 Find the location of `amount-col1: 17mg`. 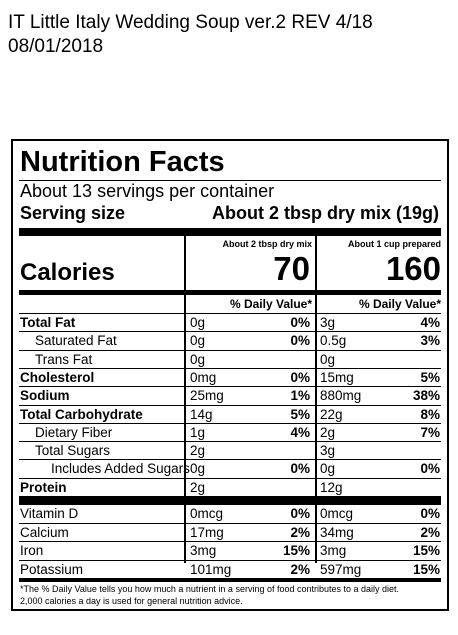

amount-col1: 17mg is located at coordinates (207, 532).